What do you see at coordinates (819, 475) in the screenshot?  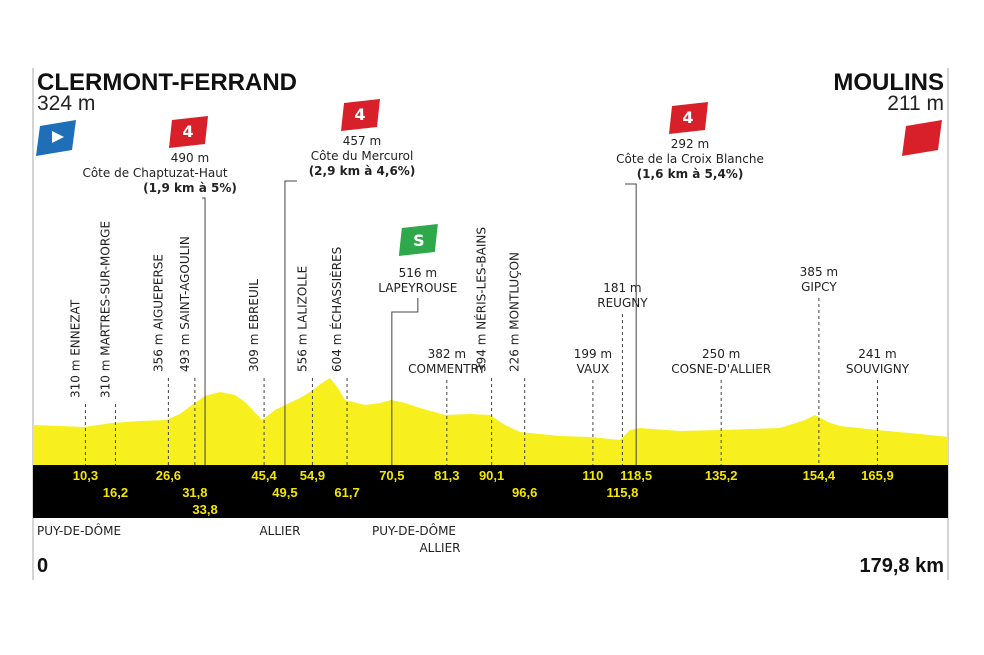 I see `km-label: 154,4` at bounding box center [819, 475].